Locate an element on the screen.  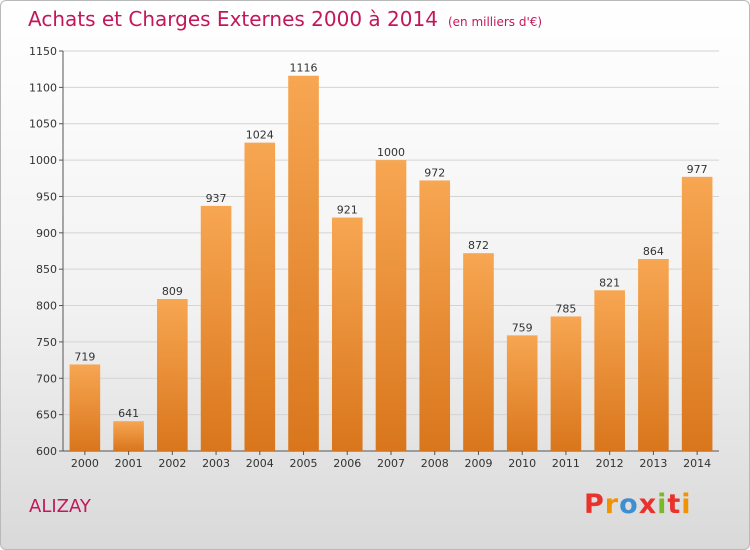
bar-2010 is located at coordinates (522, 393).